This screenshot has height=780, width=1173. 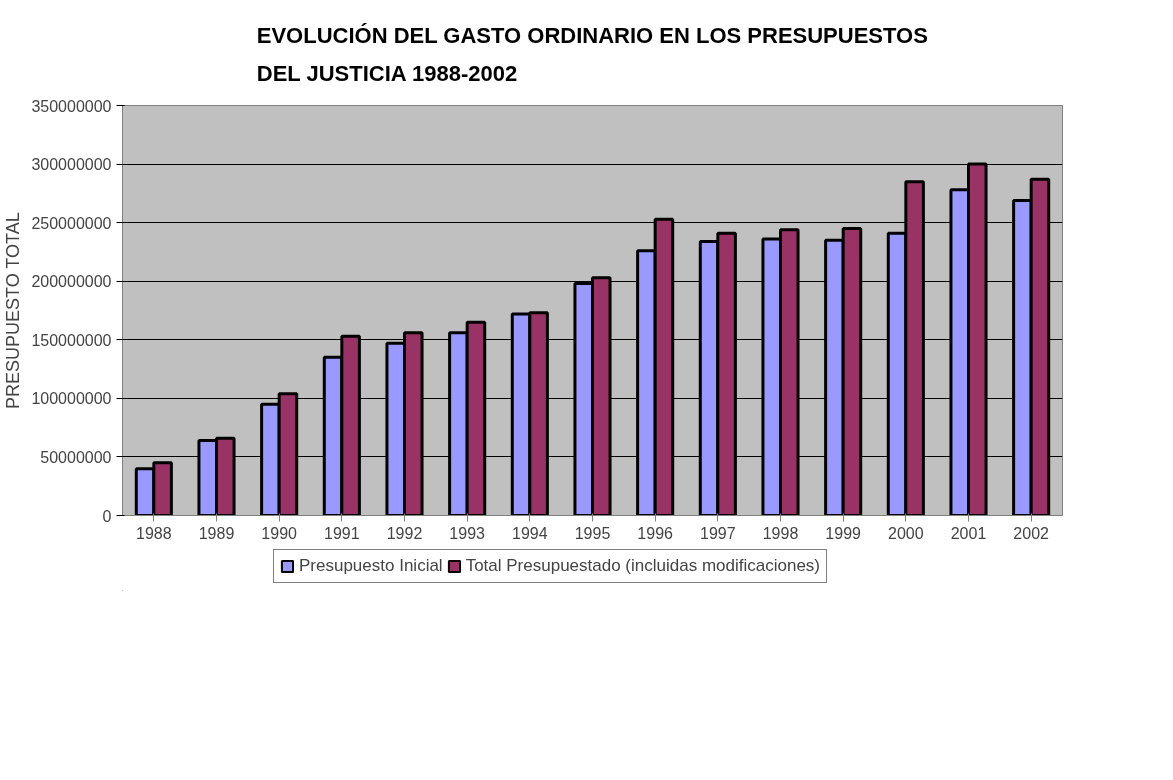 I want to click on y-tick-label: 0, so click(x=107, y=516).